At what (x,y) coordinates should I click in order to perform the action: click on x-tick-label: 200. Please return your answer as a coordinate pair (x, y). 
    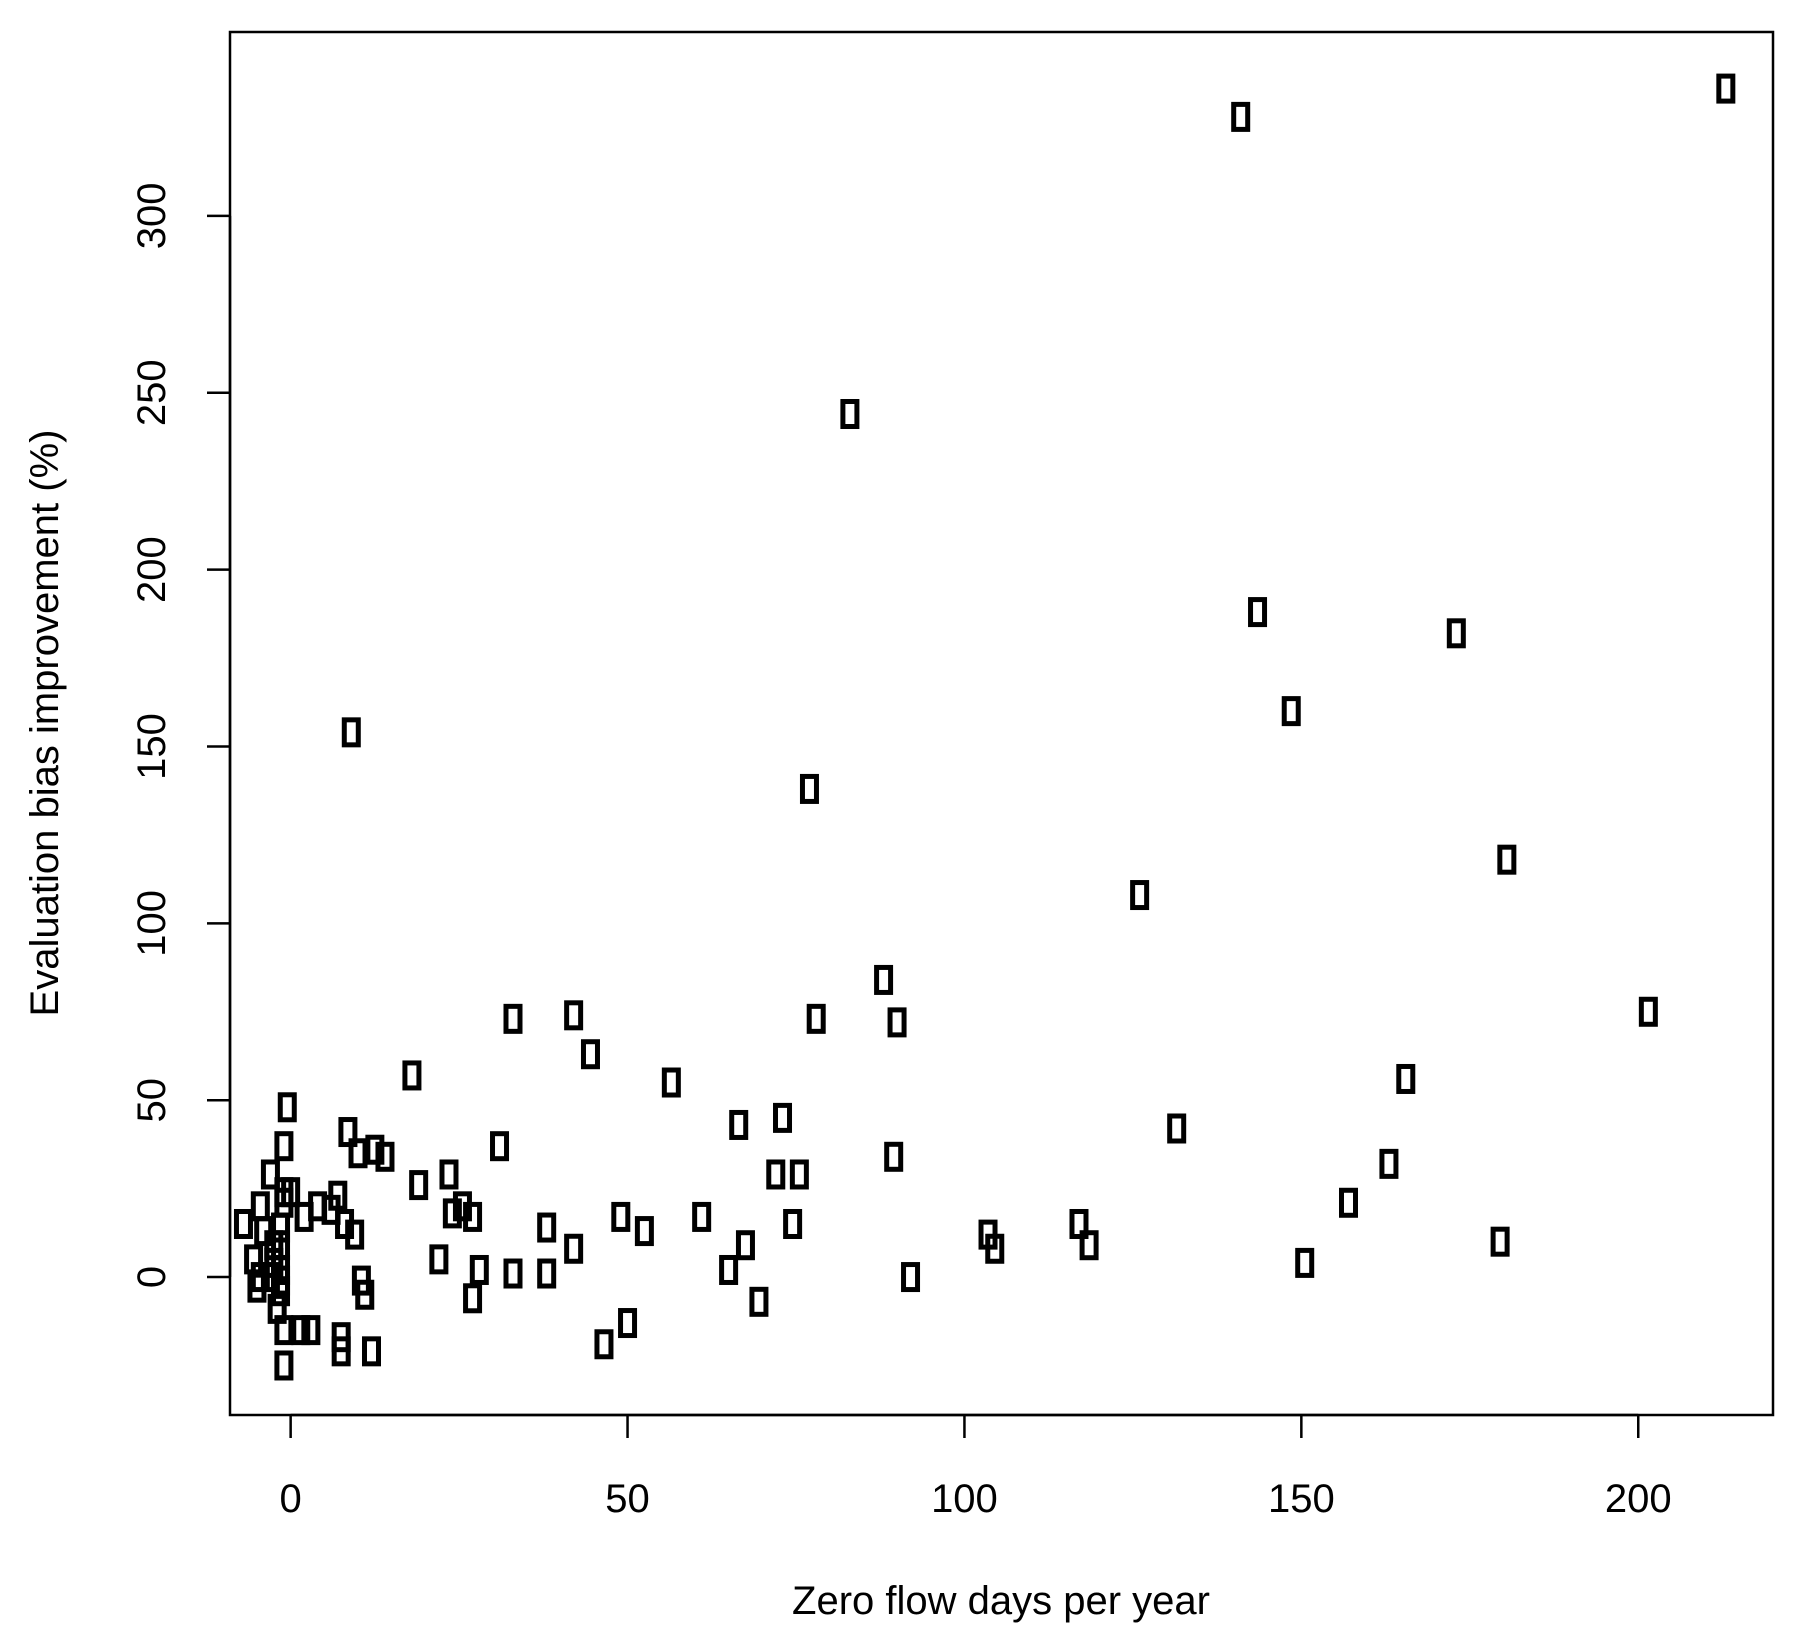
    Looking at the image, I should click on (1638, 1499).